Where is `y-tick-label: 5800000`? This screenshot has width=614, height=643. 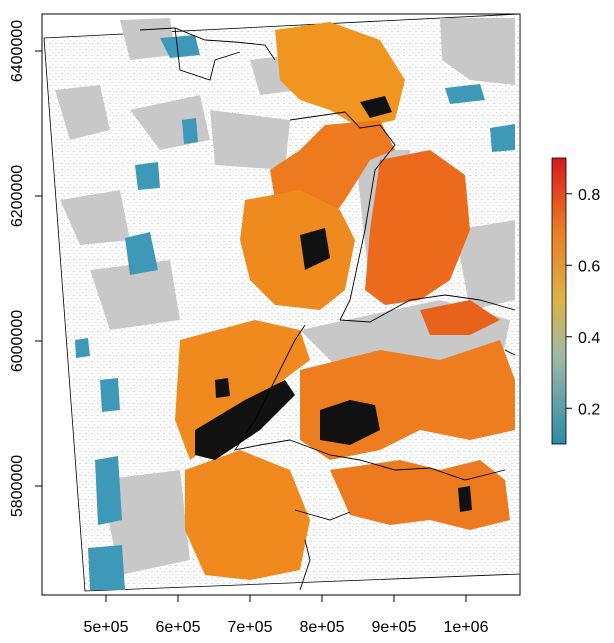 y-tick-label: 5800000 is located at coordinates (17, 486).